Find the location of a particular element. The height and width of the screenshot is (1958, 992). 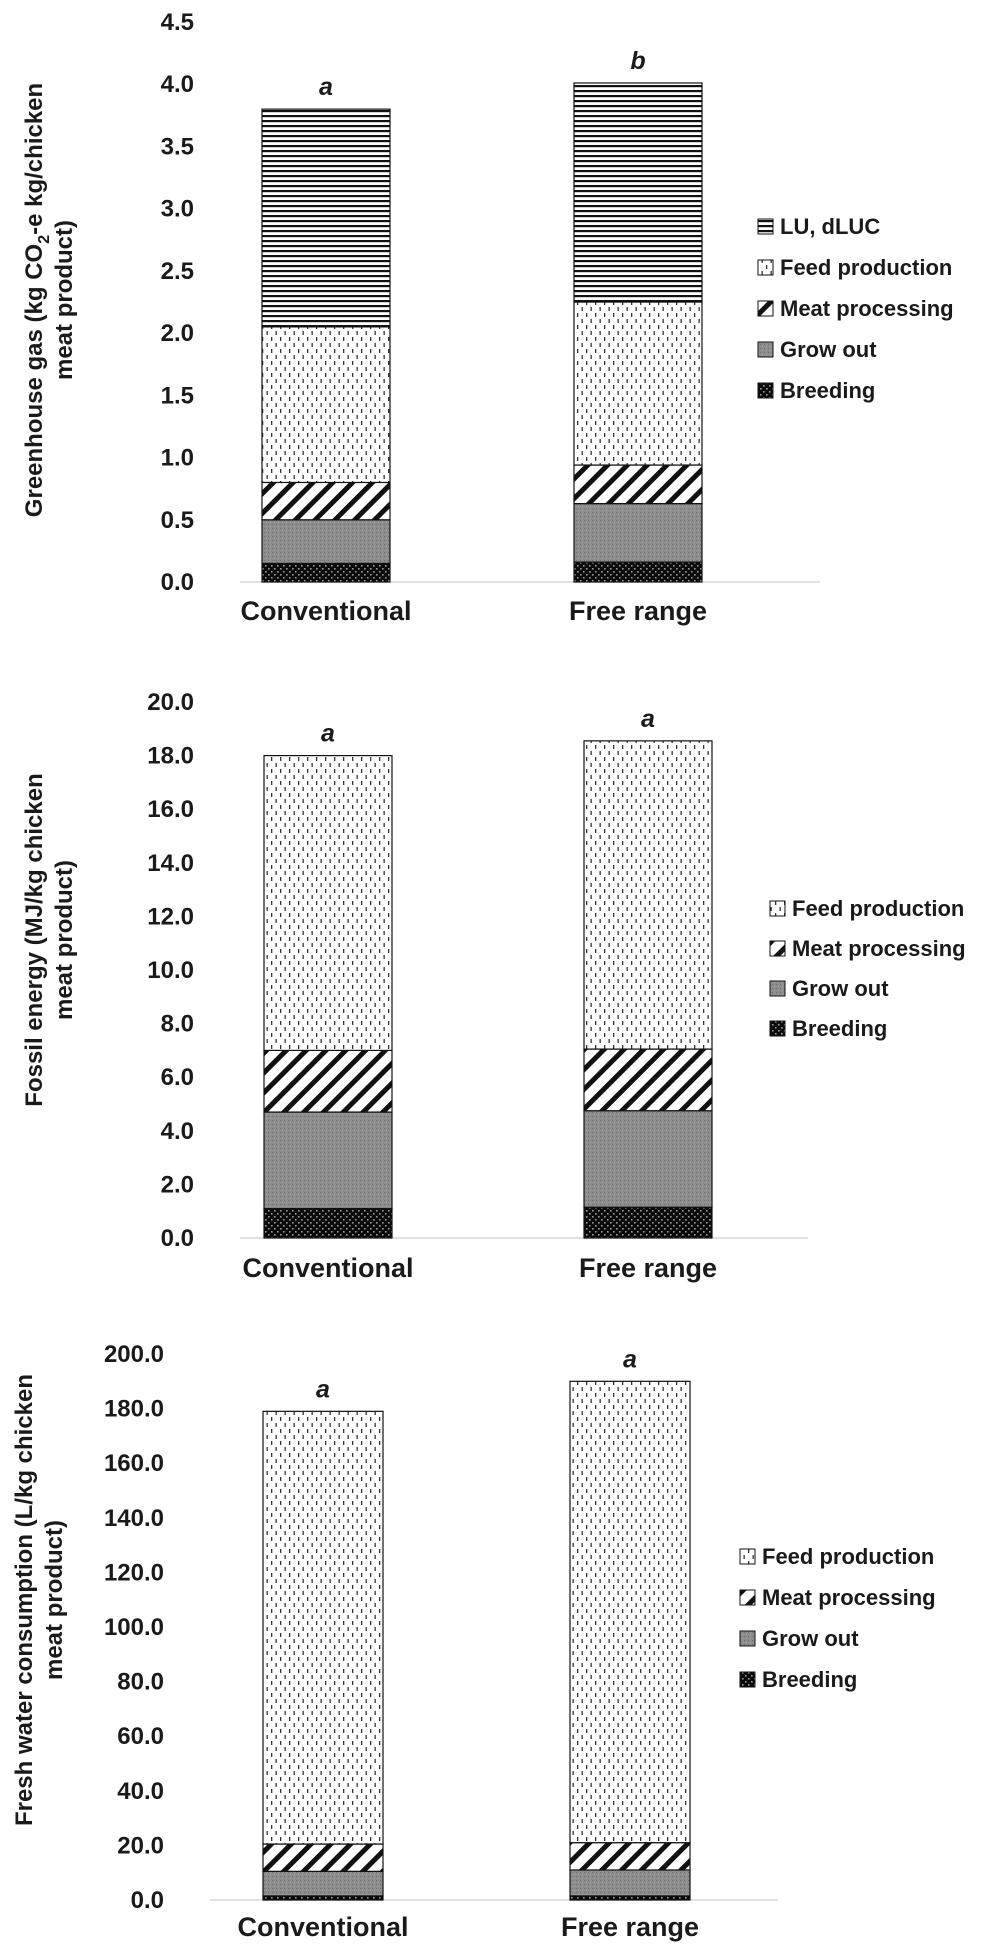

y-tick-label: 10.0 is located at coordinates (170, 970).